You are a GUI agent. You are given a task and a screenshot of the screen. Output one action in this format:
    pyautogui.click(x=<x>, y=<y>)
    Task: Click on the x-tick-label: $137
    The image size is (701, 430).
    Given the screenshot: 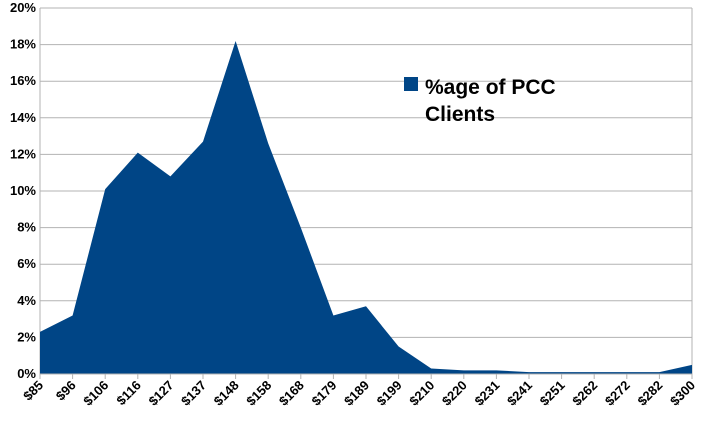 What is the action you would take?
    pyautogui.click(x=193, y=393)
    